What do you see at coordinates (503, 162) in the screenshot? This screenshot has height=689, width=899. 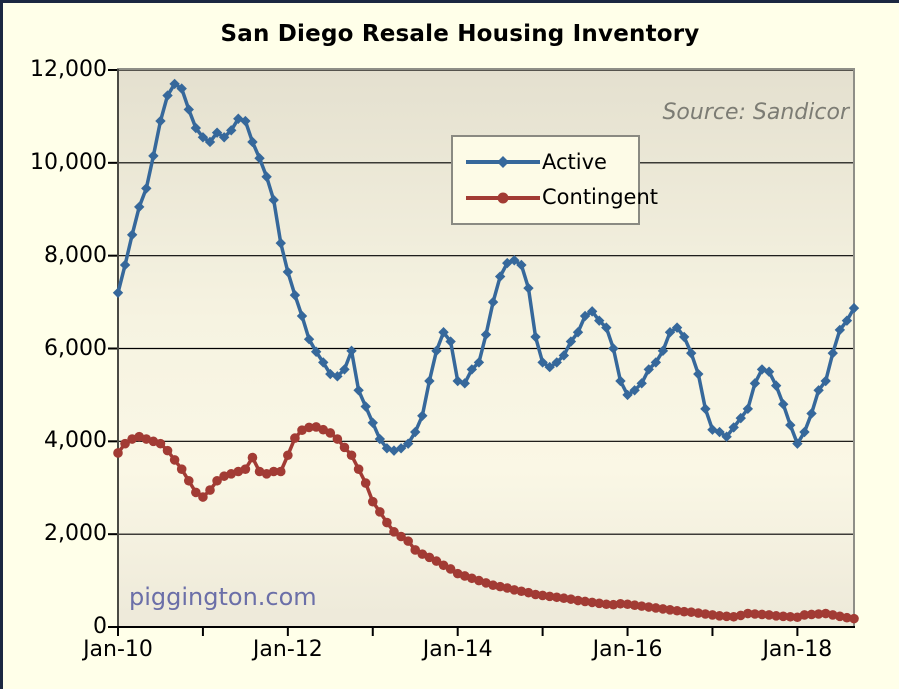 I see `active-line-sample-icon` at bounding box center [503, 162].